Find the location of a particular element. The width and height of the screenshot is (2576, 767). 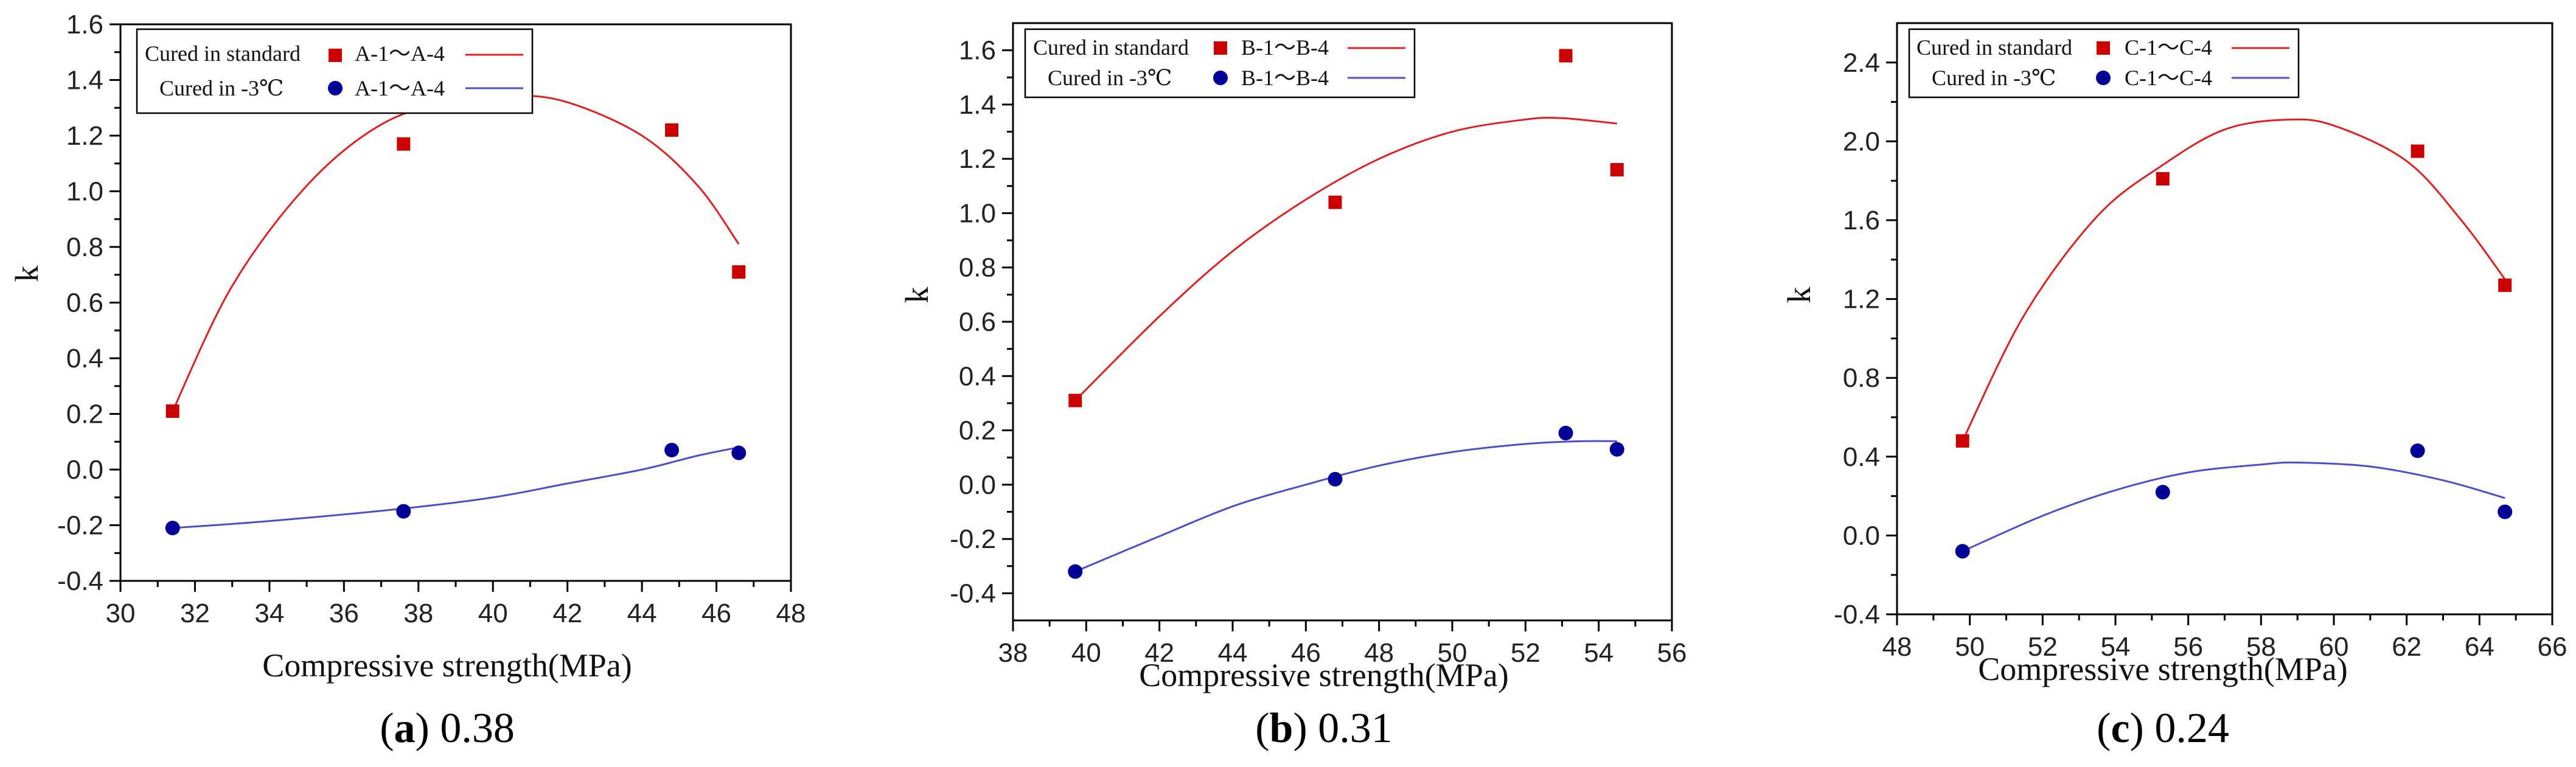

x-tick-label-c: 48 is located at coordinates (1897, 647).